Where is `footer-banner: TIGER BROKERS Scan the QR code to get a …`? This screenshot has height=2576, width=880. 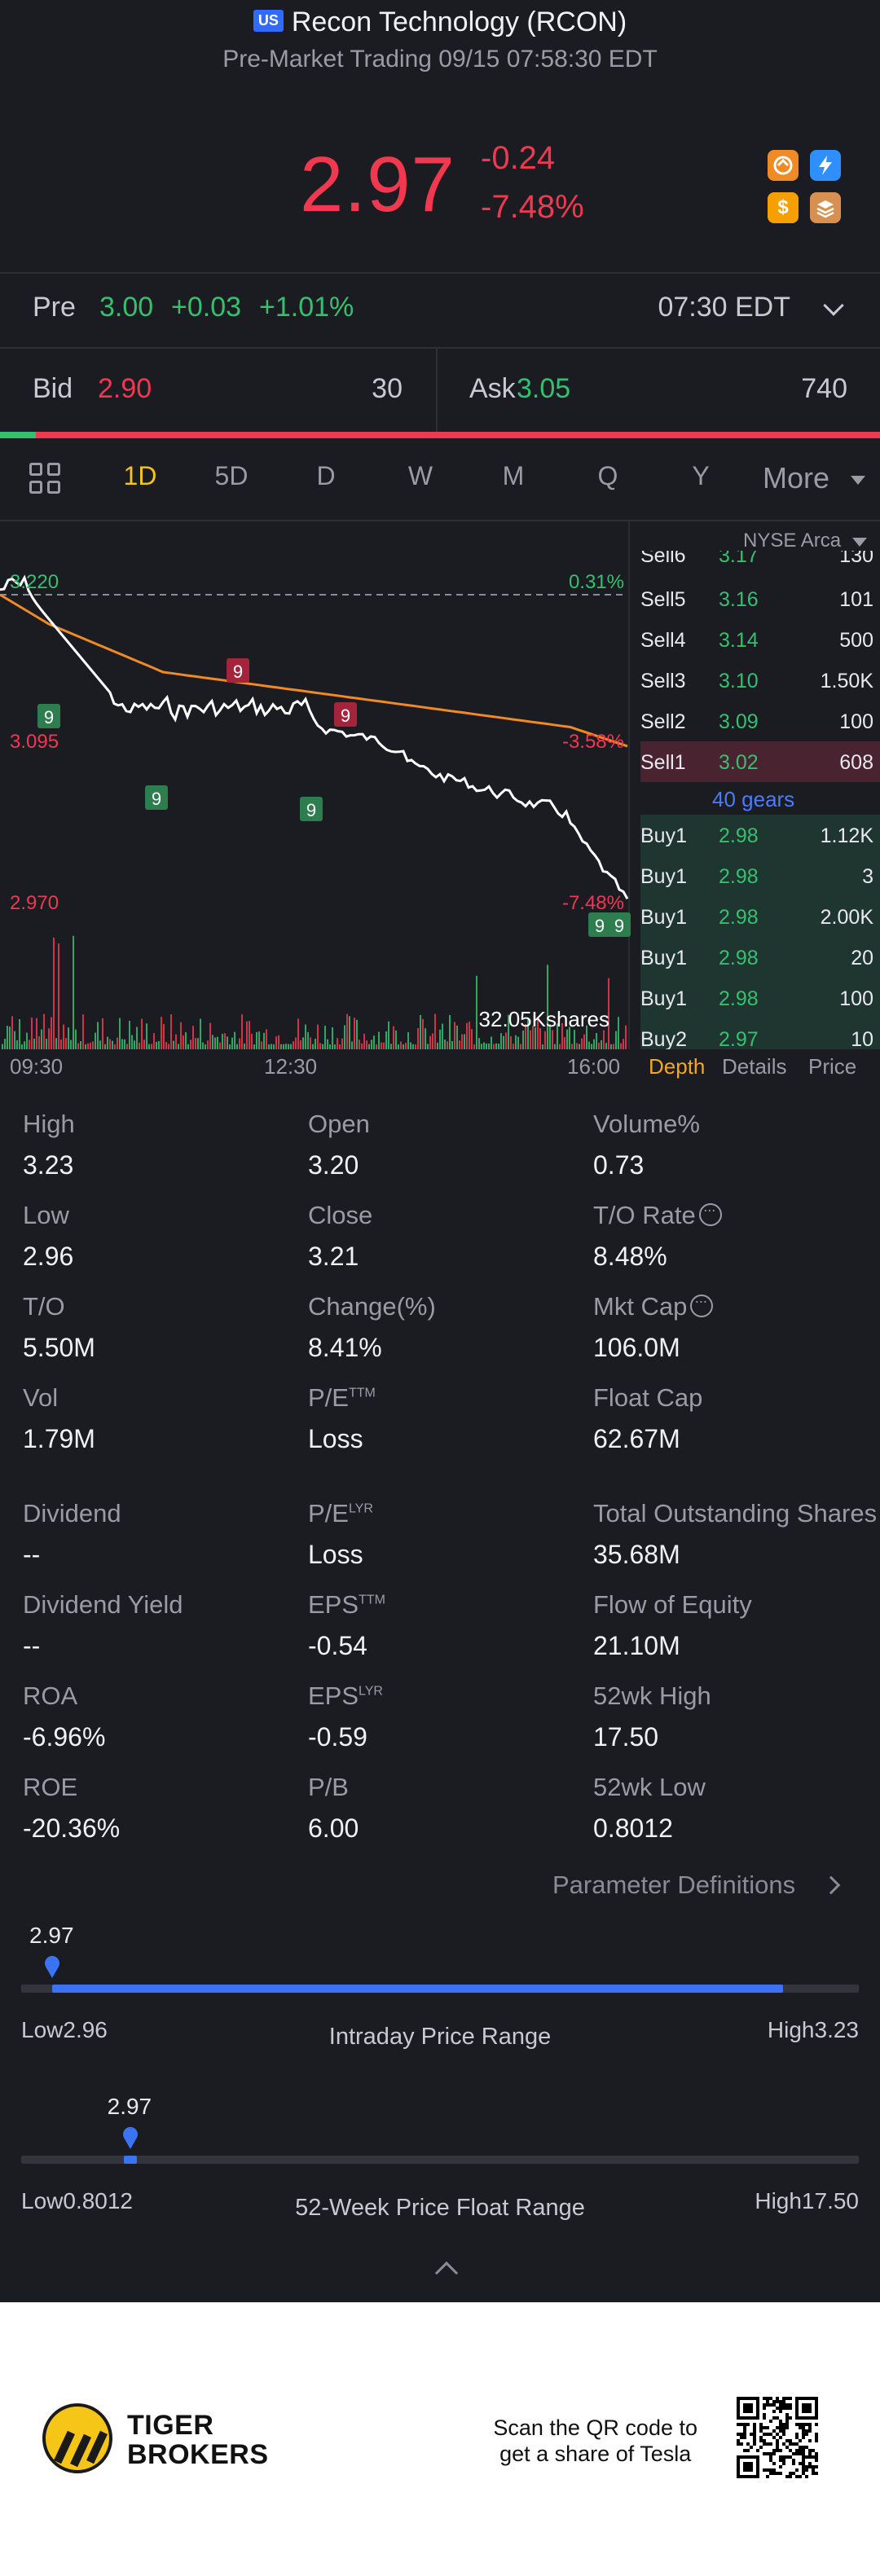 footer-banner: TIGER BROKERS Scan the QR code to get a … is located at coordinates (440, 2439).